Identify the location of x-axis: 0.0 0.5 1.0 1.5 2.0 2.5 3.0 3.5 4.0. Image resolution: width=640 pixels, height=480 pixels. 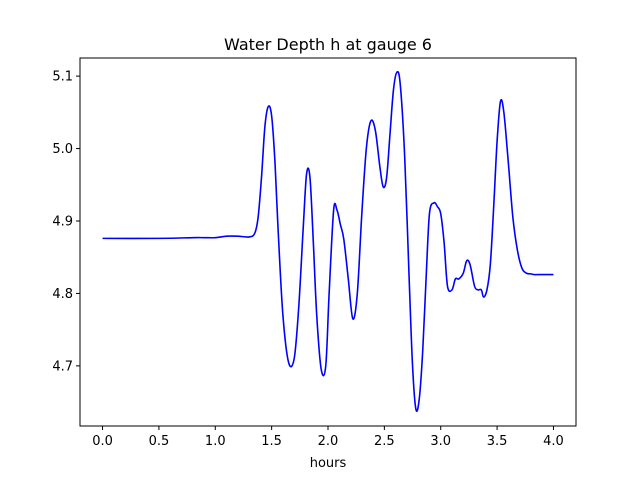
(328, 437).